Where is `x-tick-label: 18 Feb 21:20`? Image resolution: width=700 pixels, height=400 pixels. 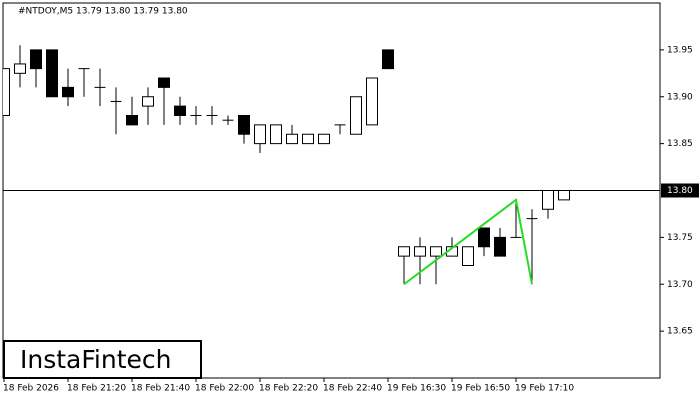
x-tick-label: 18 Feb 21:20 is located at coordinates (96, 389).